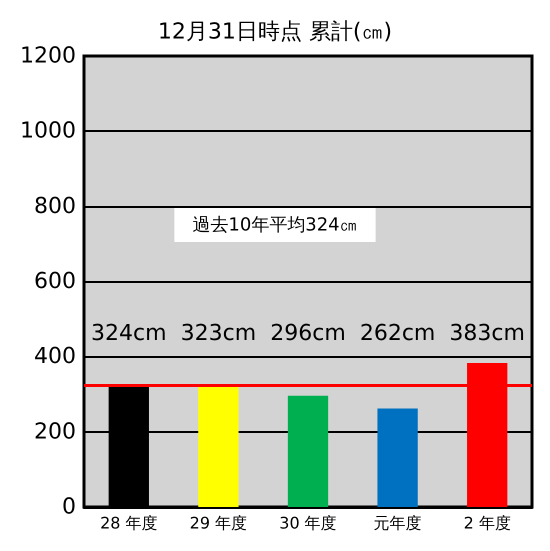  Describe the element at coordinates (398, 523) in the screenshot. I see `x-tick-label: 元年度` at that location.